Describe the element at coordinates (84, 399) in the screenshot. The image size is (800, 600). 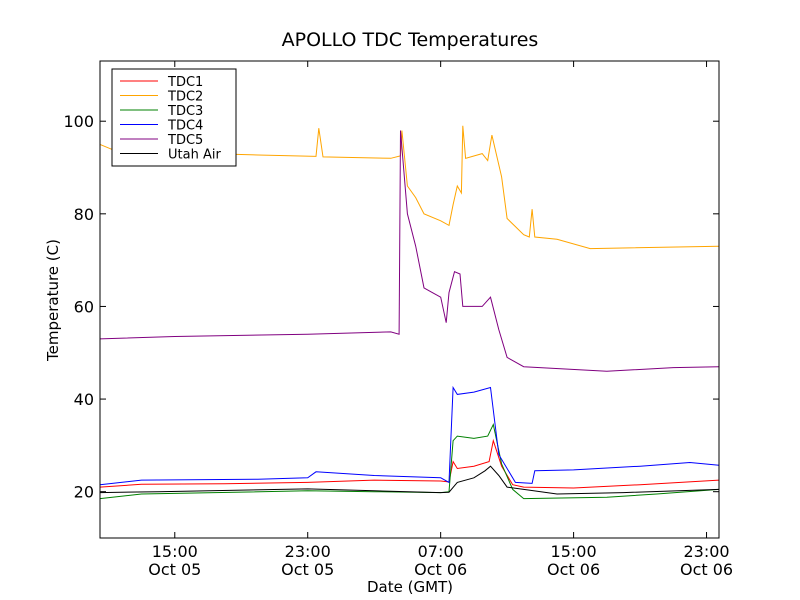
I see `y-tick-label: 40` at that location.